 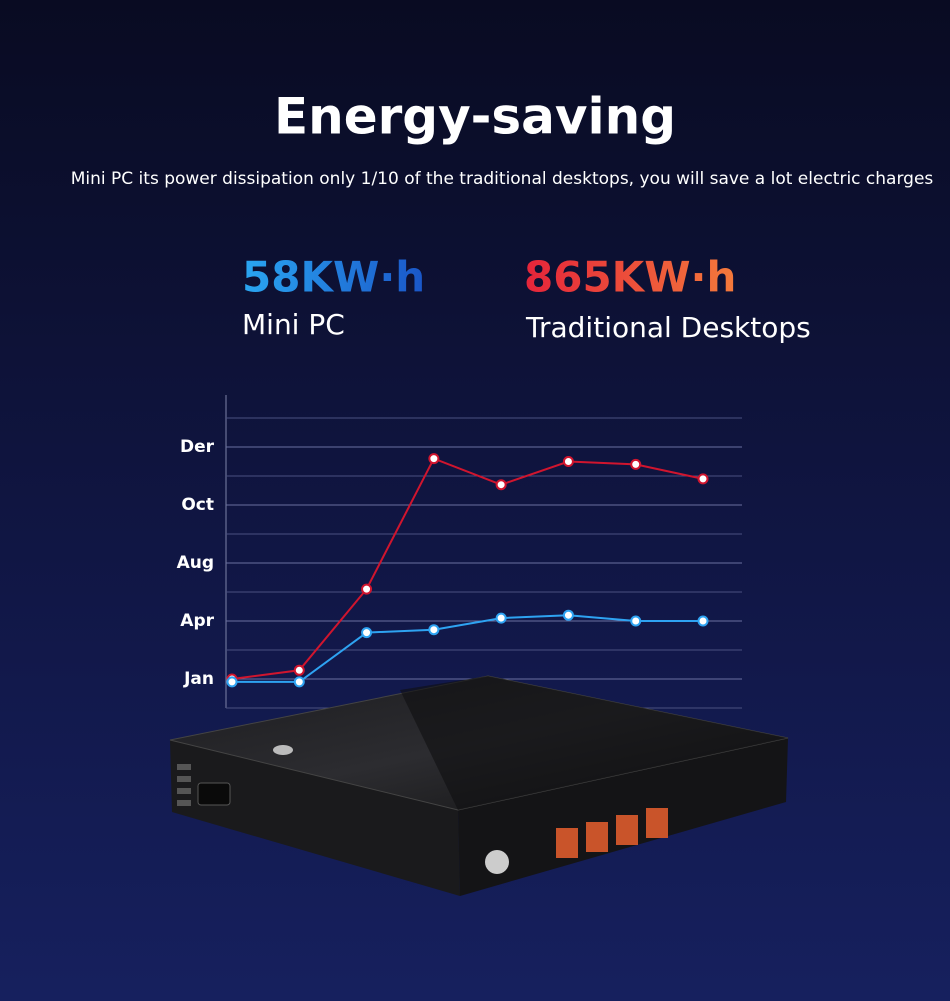 I want to click on stat-value: 865KW·h, so click(x=630, y=277).